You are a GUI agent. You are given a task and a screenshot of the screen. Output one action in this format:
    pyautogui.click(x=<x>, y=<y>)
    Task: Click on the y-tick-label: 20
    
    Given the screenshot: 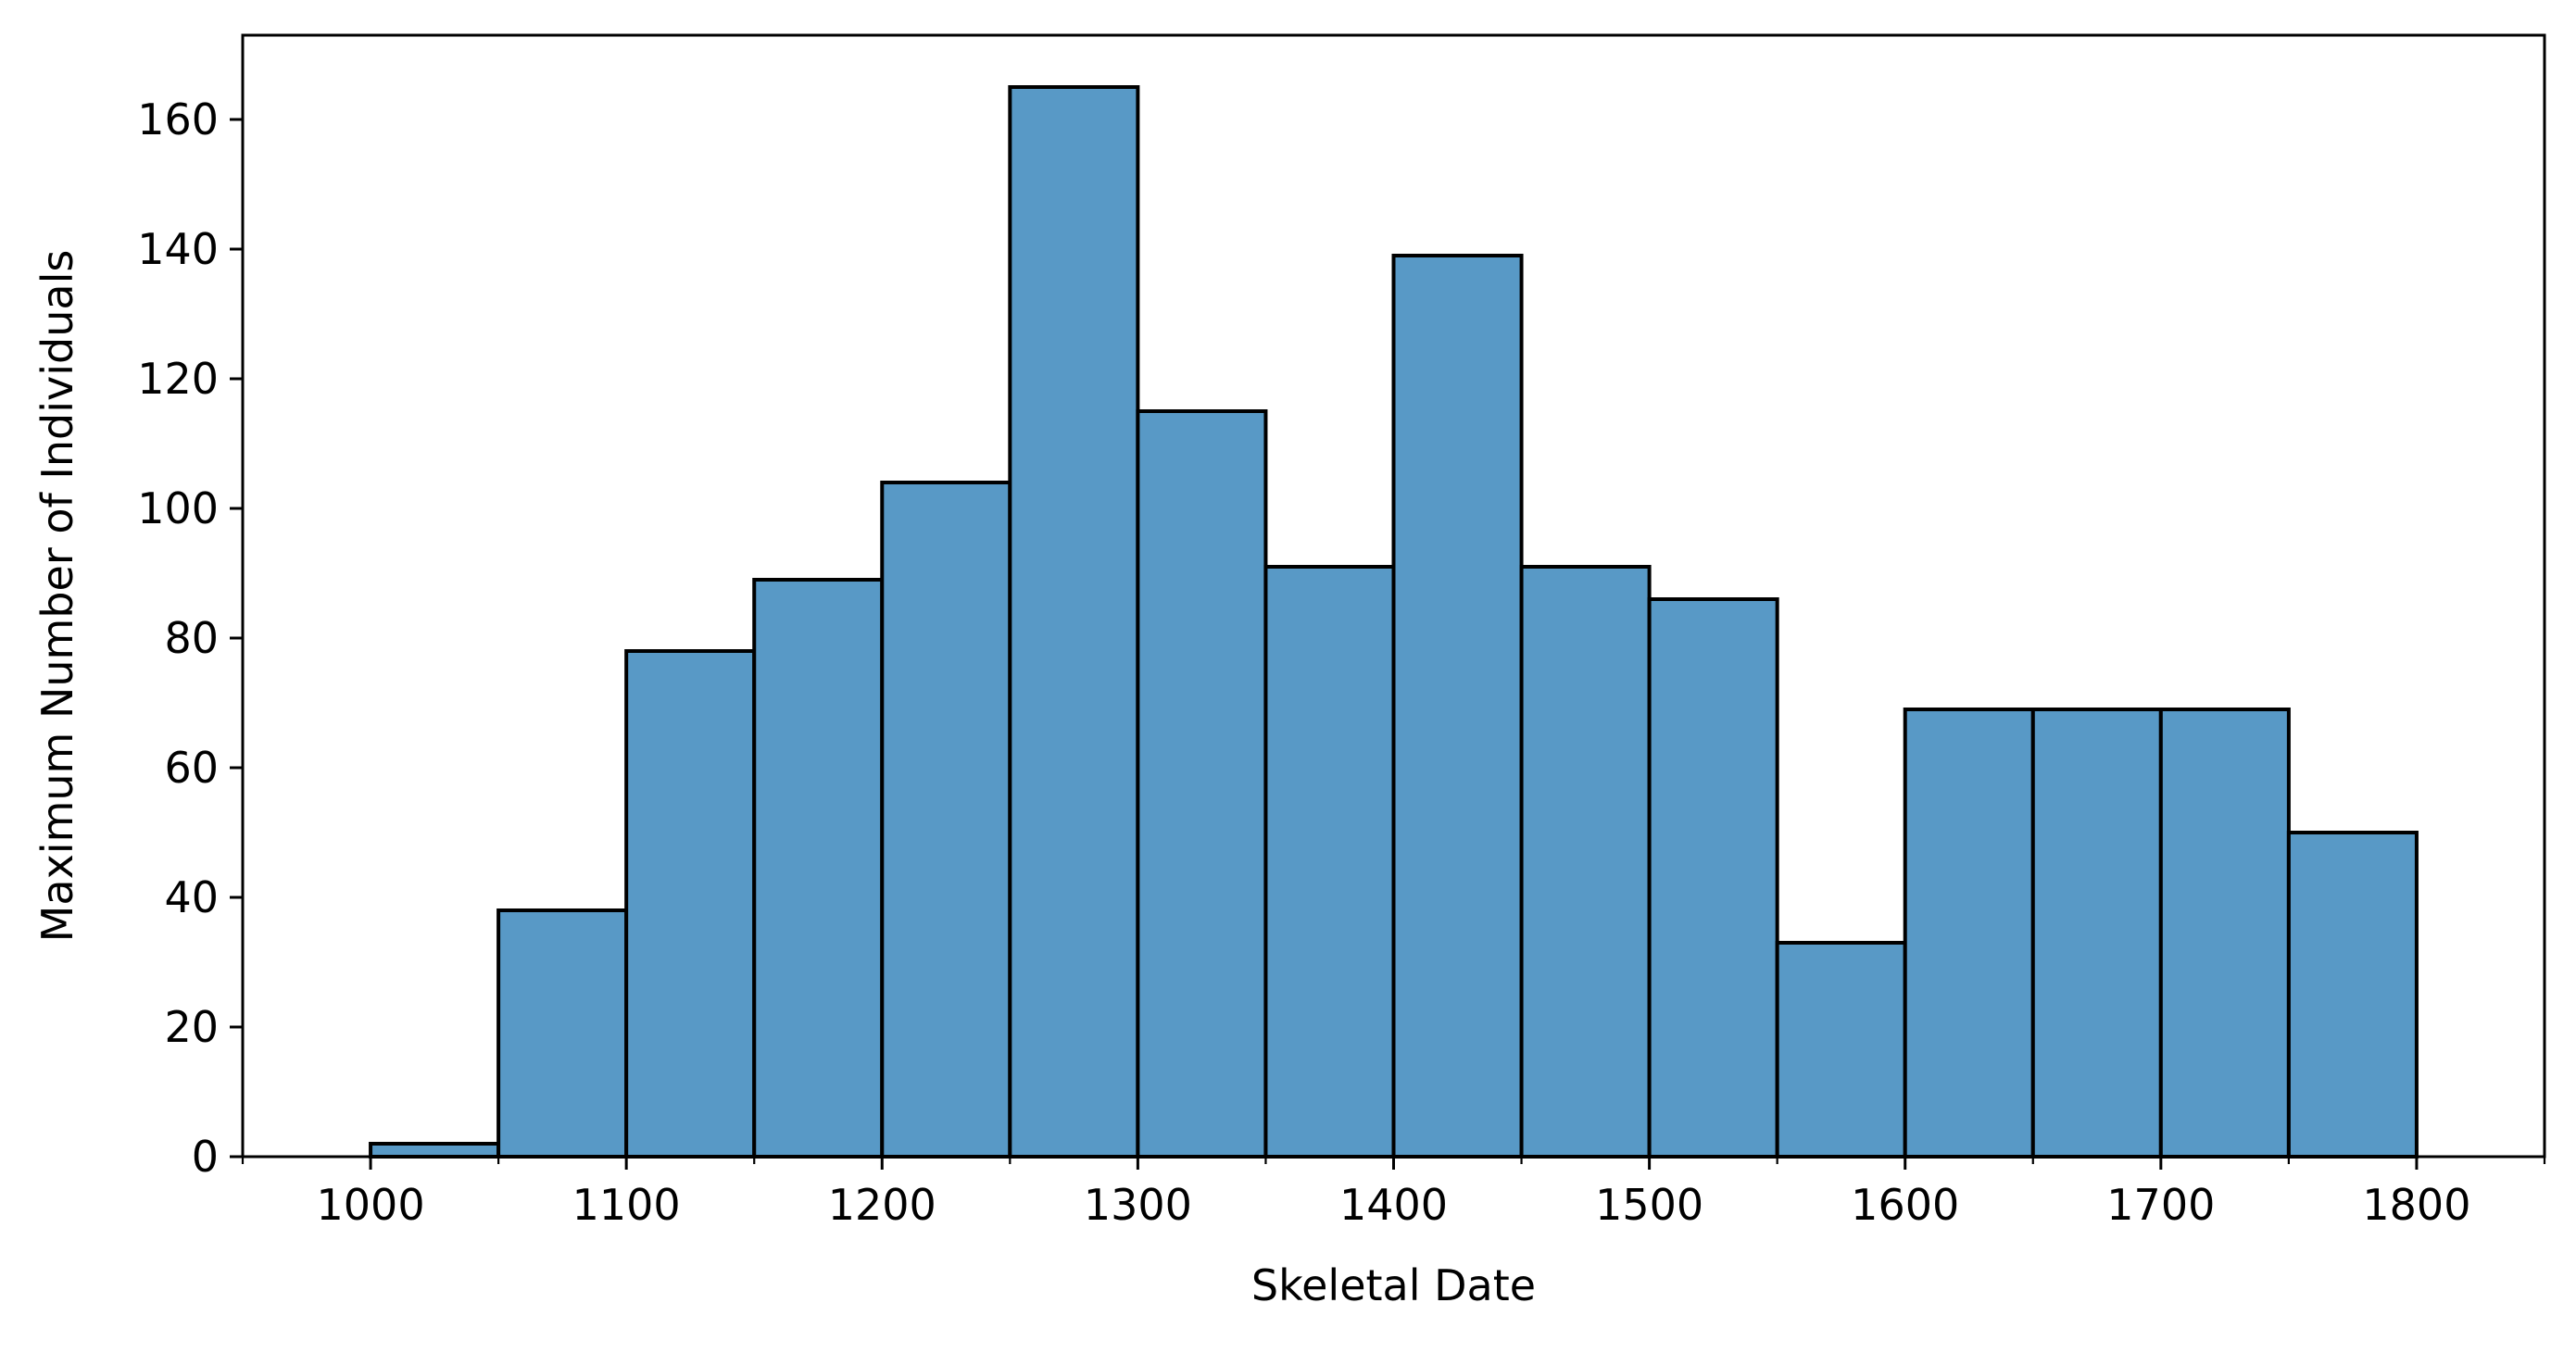 What is the action you would take?
    pyautogui.click(x=191, y=1027)
    